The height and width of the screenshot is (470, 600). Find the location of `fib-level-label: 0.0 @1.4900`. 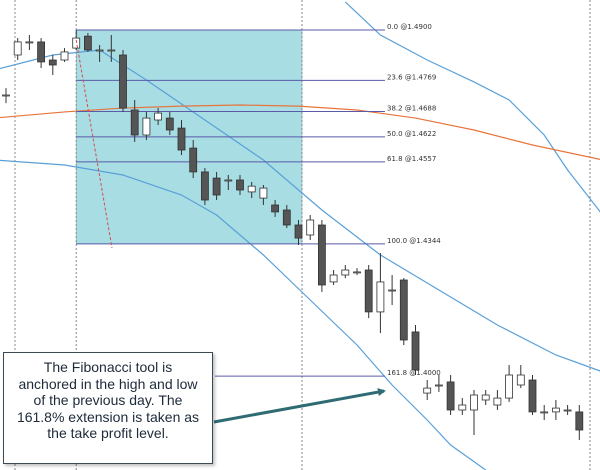

fib-level-label: 0.0 @1.4900 is located at coordinates (409, 27).